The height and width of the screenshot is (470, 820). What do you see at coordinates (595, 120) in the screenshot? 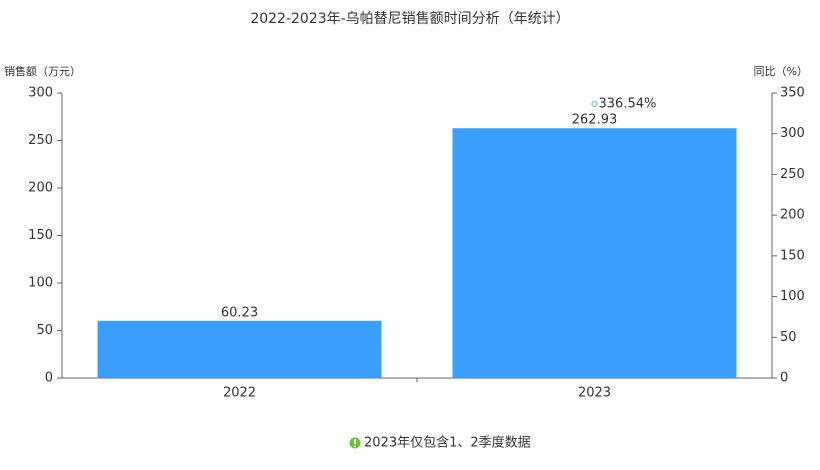
I see `bar-value-label: 262.93` at bounding box center [595, 120].